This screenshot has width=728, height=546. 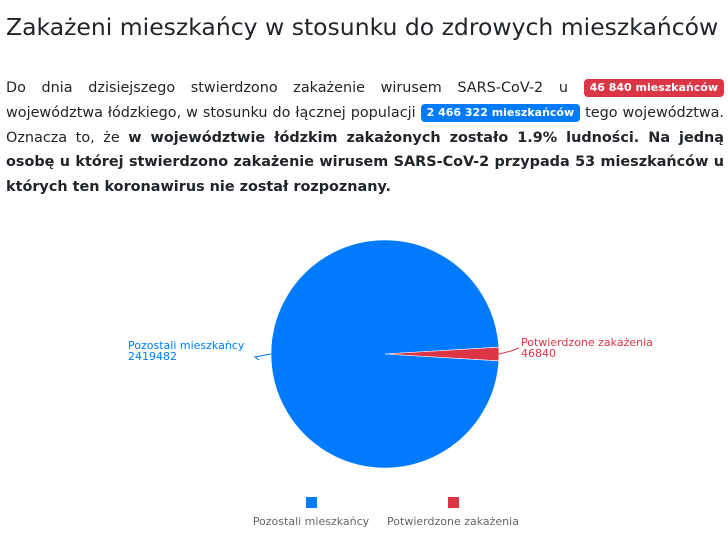 What do you see at coordinates (311, 521) in the screenshot?
I see `legend-label-pozostali-mieszkancy: Pozostali mieszkańcy` at bounding box center [311, 521].